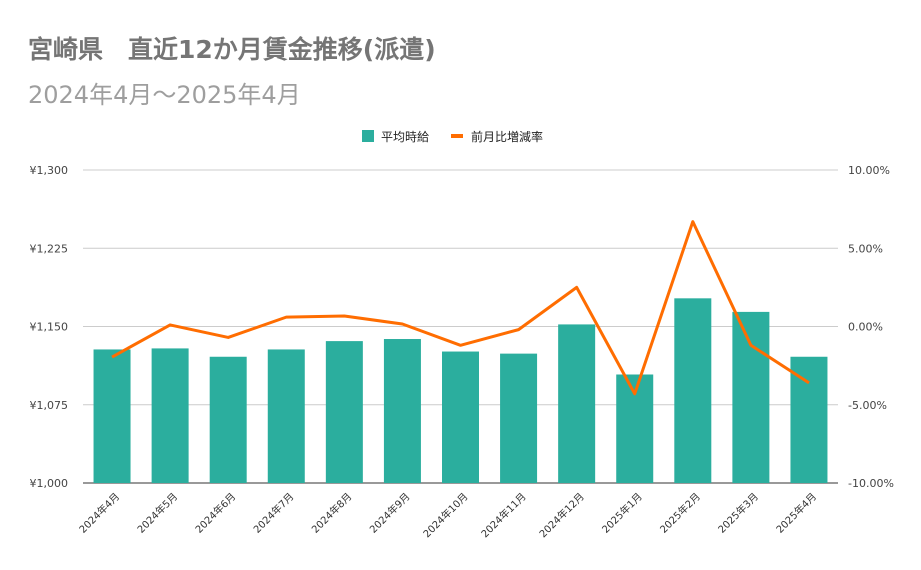 This screenshot has height=570, width=921. Describe the element at coordinates (232, 49) in the screenshot. I see `chart-title: 宮崎県 直近12か月賃金推移(派遣)` at that location.